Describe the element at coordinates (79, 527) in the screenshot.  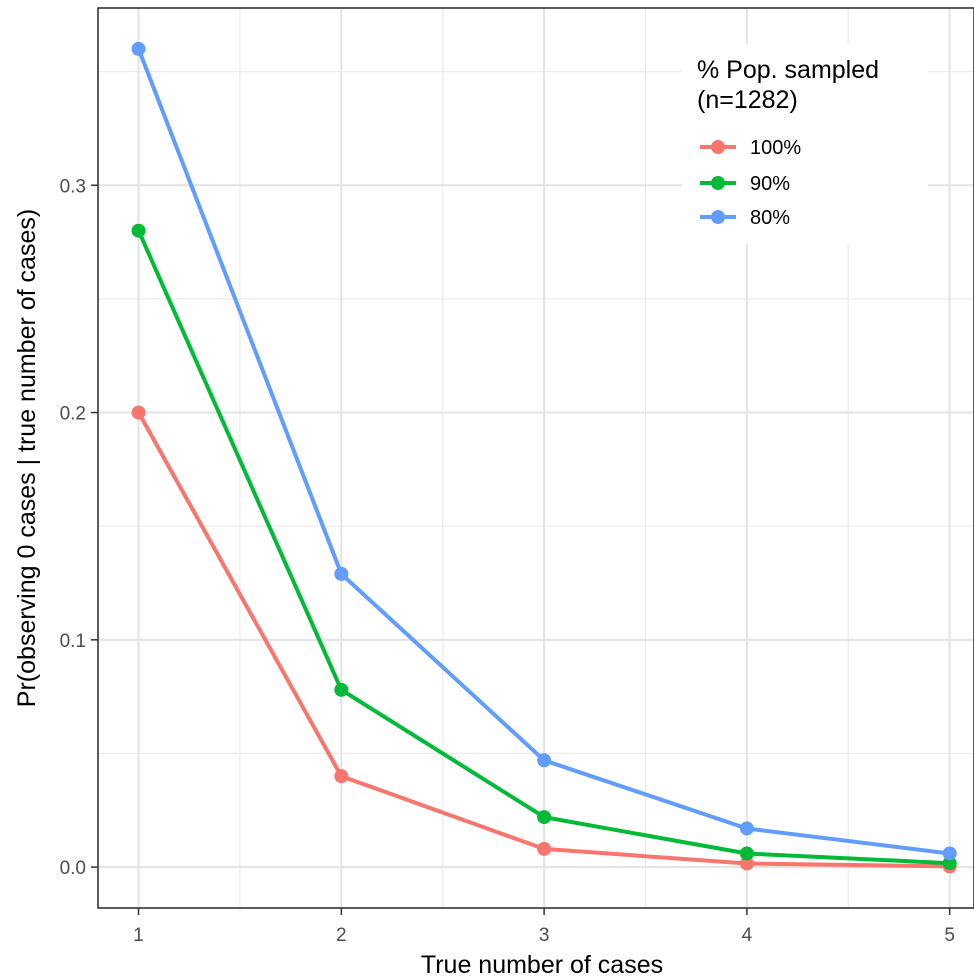
I see `y-axis-ticks: 0.0 0.1 0.2 0.3` at that location.